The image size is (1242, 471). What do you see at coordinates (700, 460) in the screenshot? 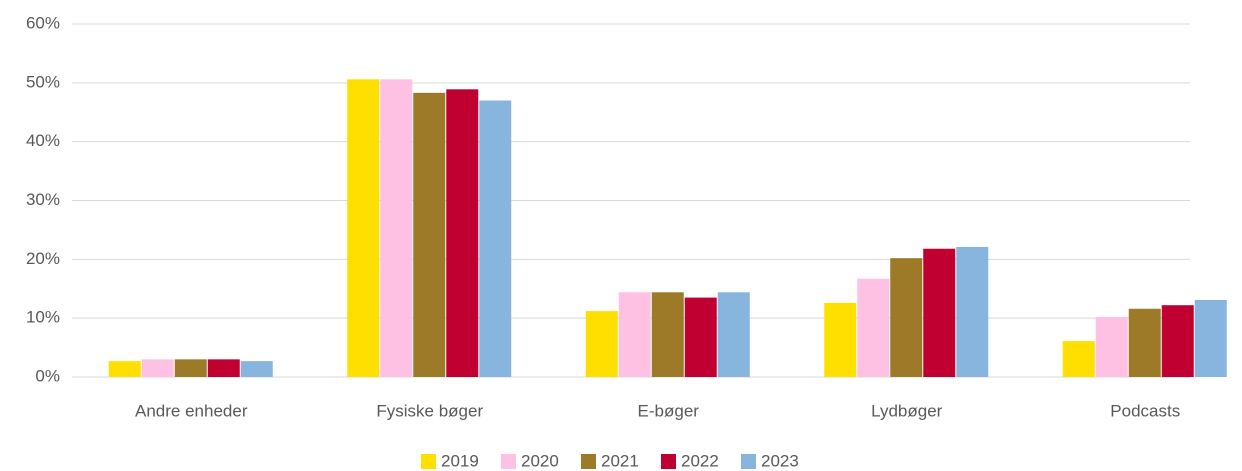
I see `legend-label: 2022` at bounding box center [700, 460].